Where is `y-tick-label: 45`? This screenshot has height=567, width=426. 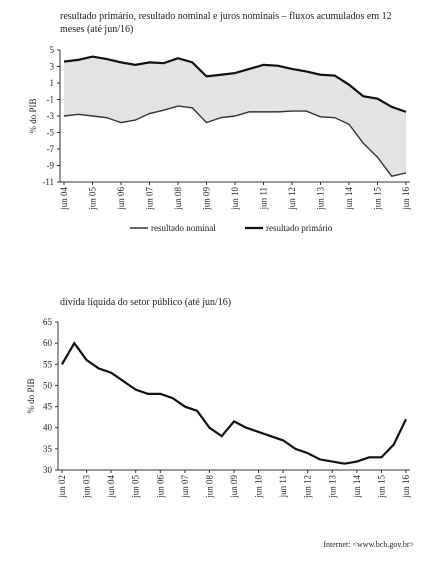 y-tick-label: 45 is located at coordinates (48, 407).